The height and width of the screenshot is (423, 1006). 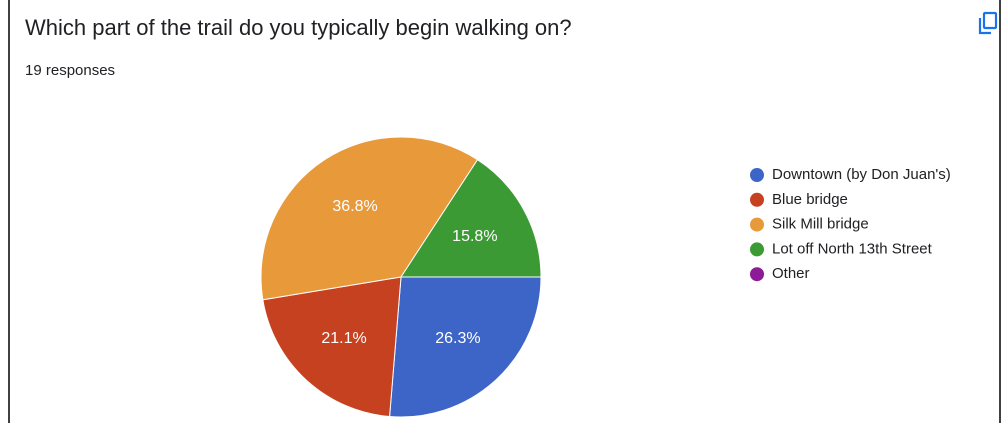 I want to click on slice-label: 21.1%, so click(x=343, y=338).